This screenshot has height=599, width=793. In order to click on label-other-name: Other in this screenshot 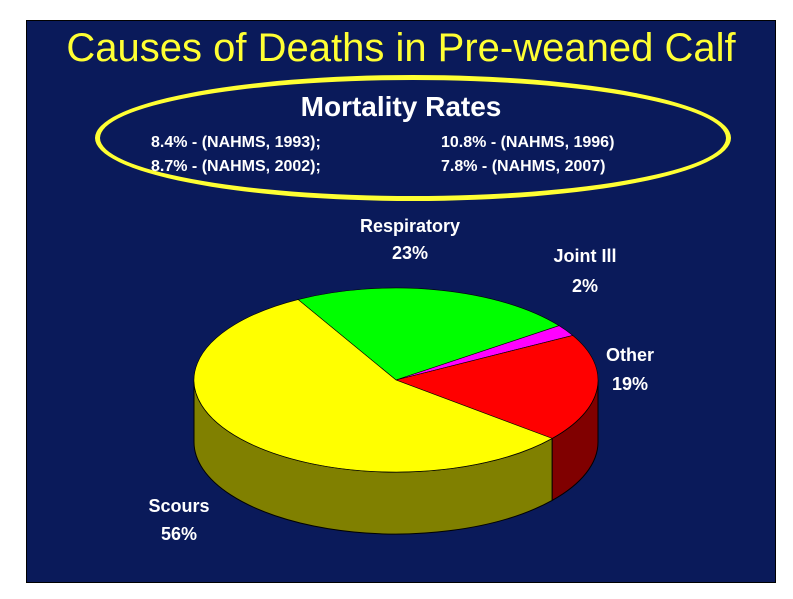, I will do `click(630, 355)`.